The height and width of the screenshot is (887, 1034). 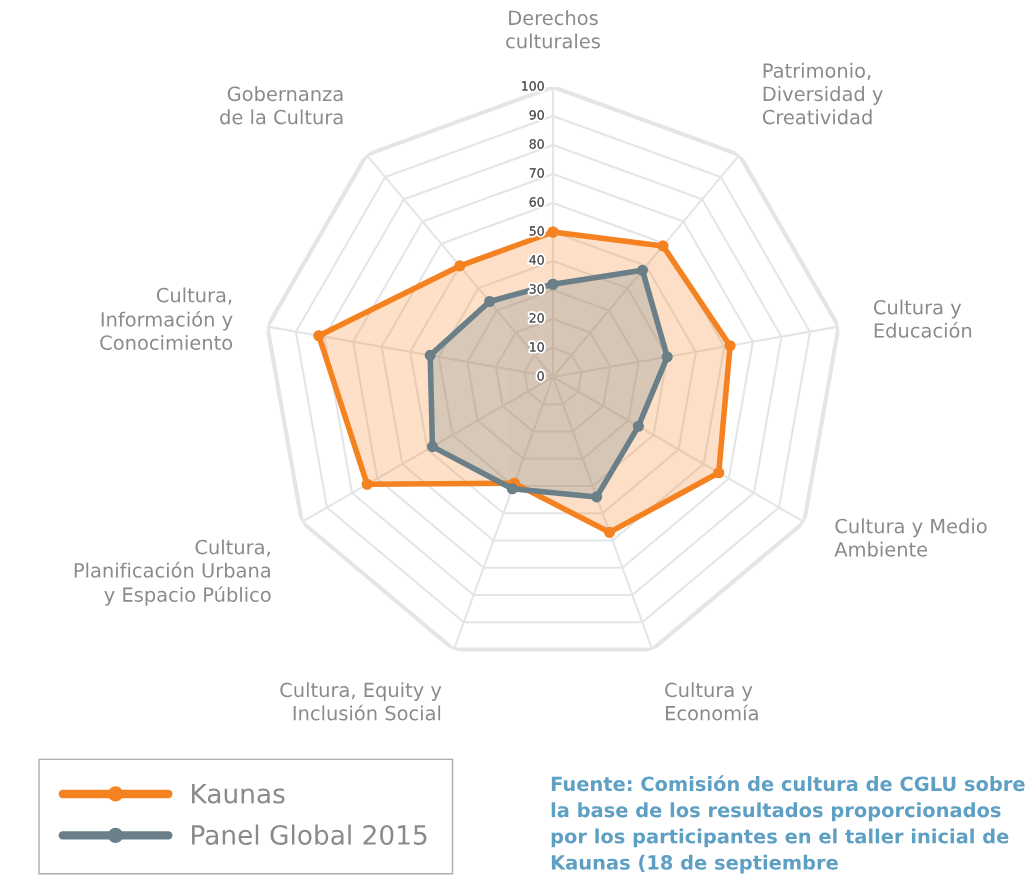 I want to click on y-tick-label: 40, so click(x=536, y=260).